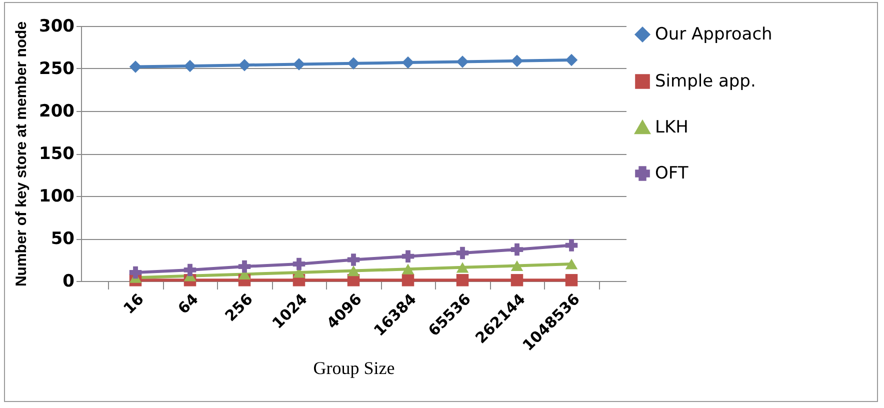 This screenshot has width=884, height=408. I want to click on y-tick-label: 250, so click(57, 69).